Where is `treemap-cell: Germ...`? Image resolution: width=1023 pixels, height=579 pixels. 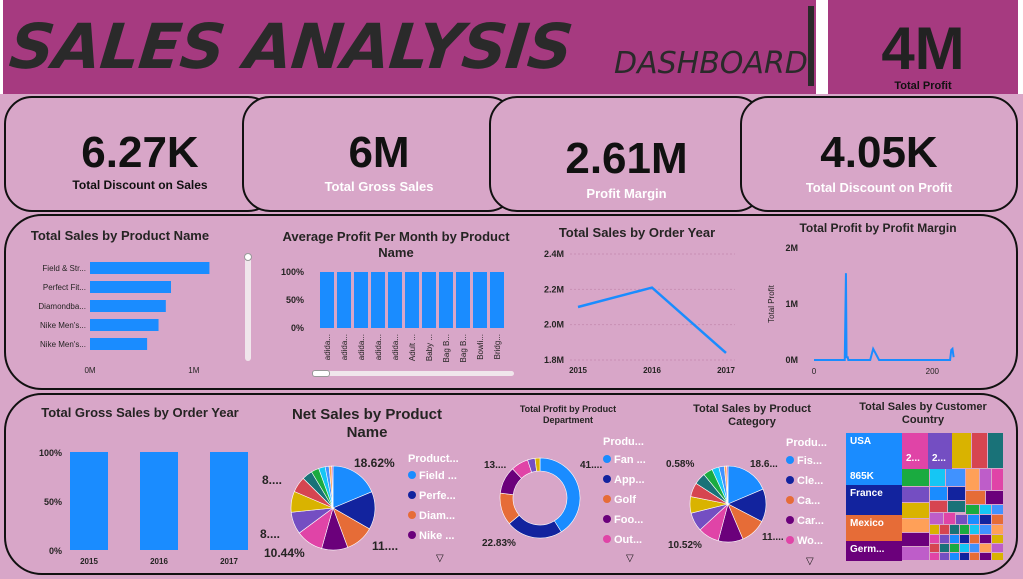 treemap-cell: Germ... is located at coordinates (874, 551).